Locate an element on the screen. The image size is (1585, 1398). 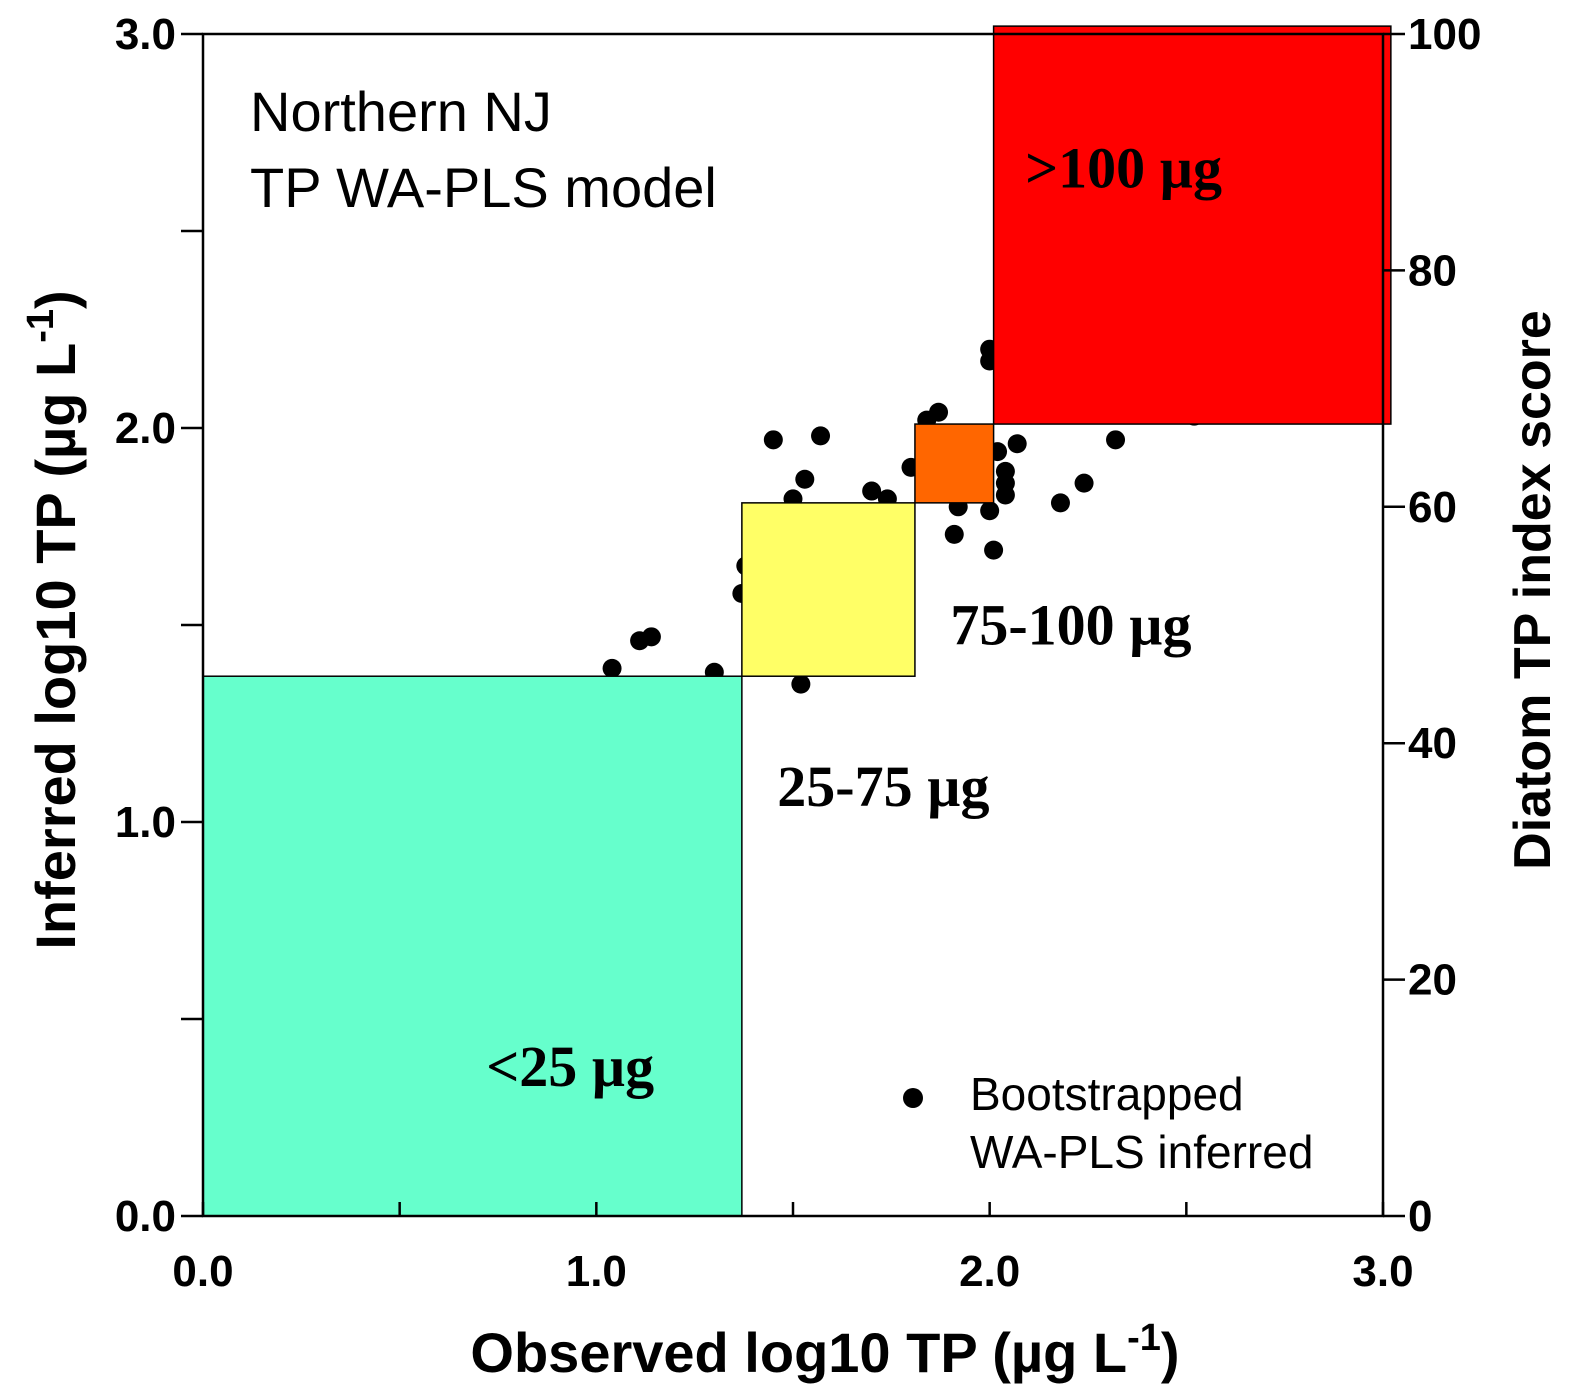
legend-label-line-2: WA-PLS inferred is located at coordinates (1141, 1152).